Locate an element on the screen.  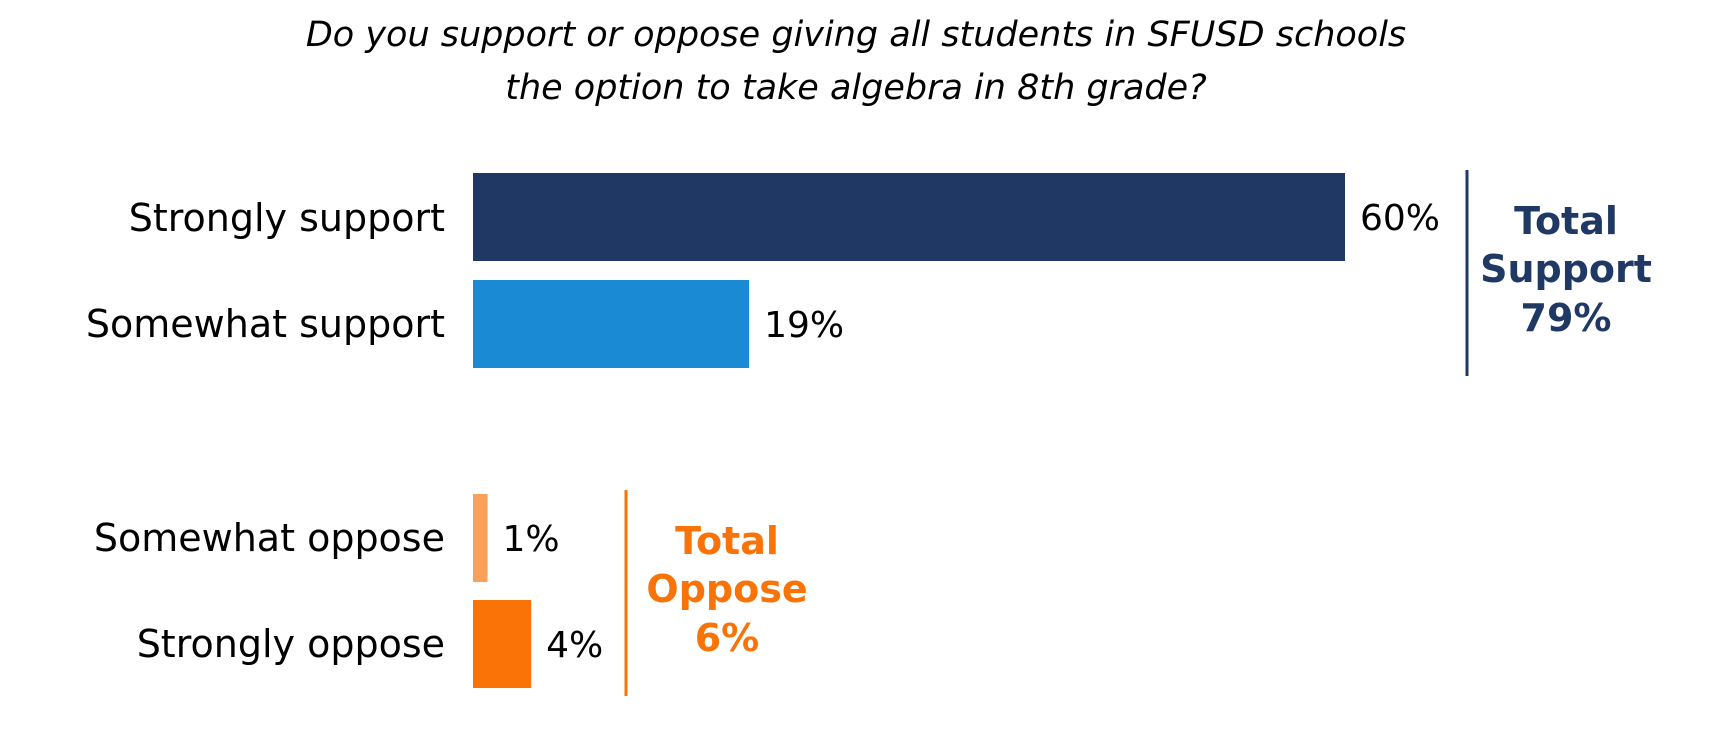
total-oppose-line-1: Total is located at coordinates (727, 541).